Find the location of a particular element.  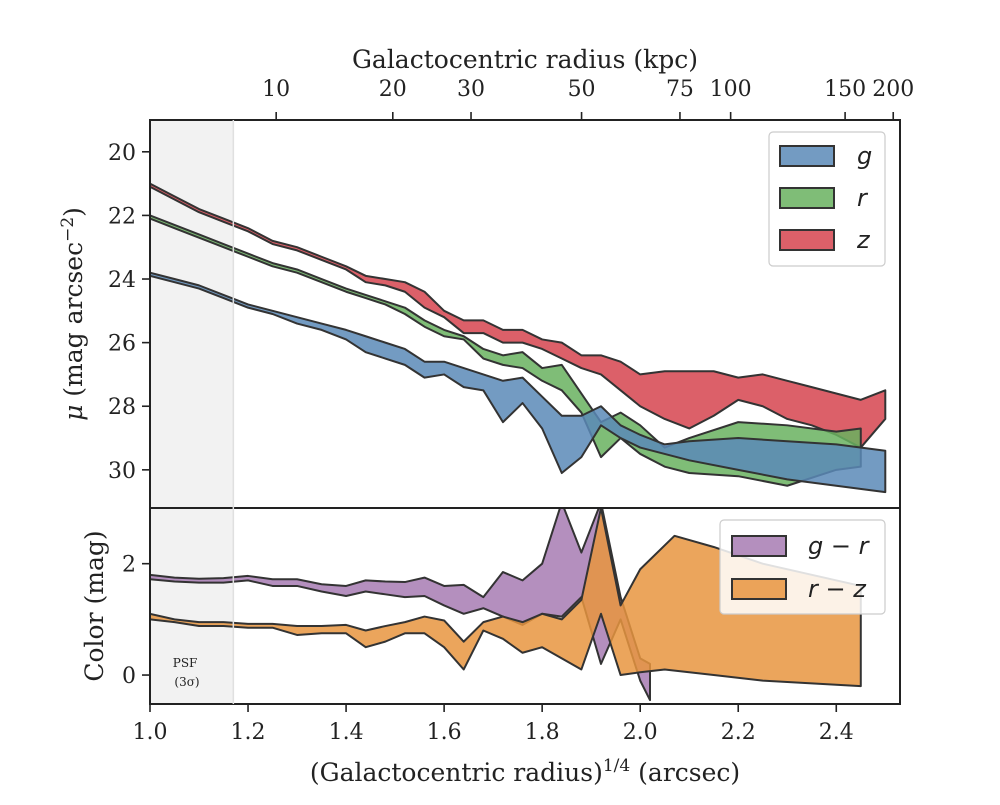

color-y-tick-label: 2 is located at coordinates (129, 565).